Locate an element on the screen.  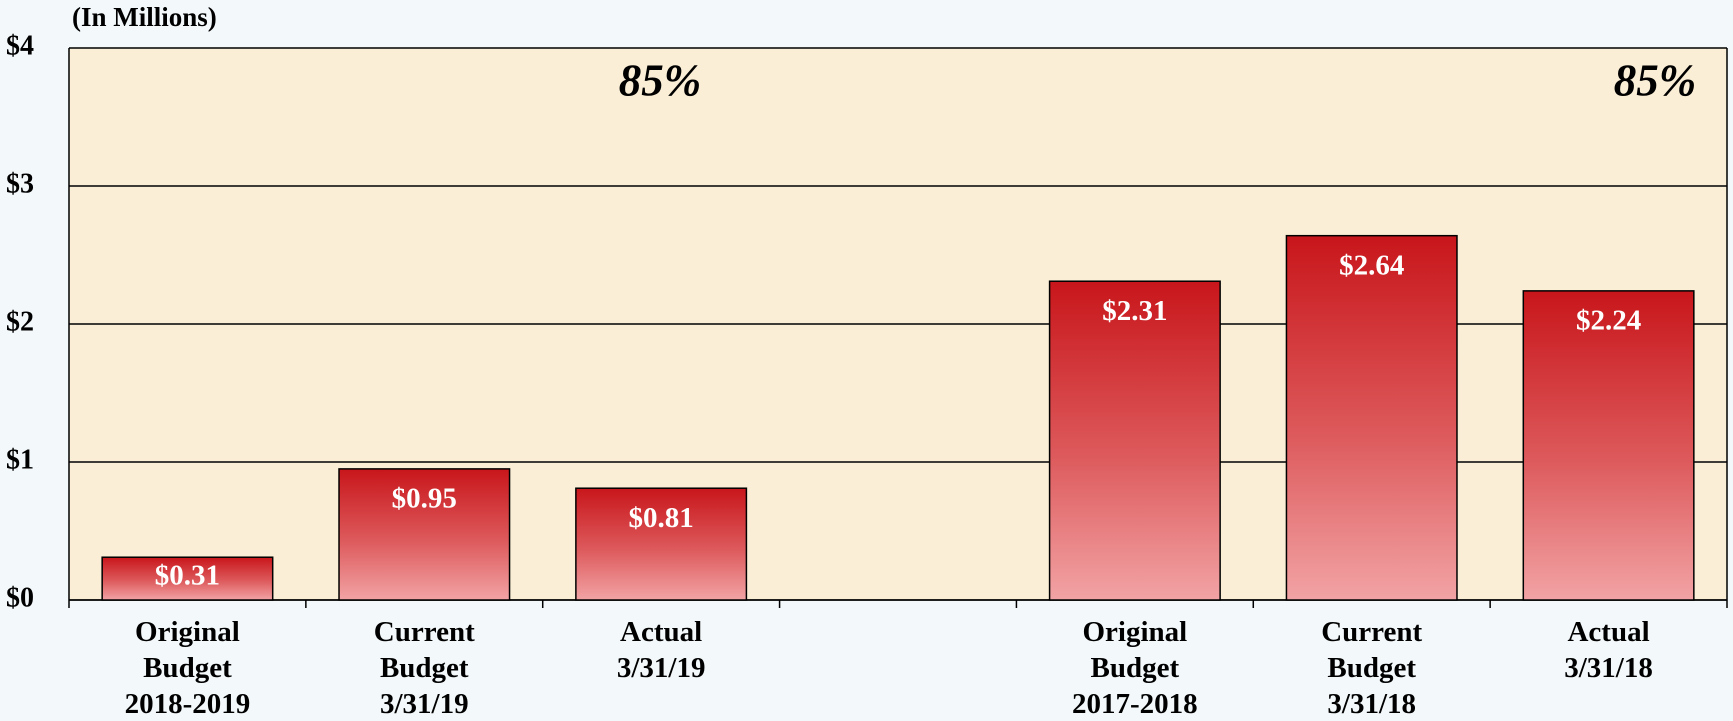
y-tick-label: $4 is located at coordinates (20, 45).